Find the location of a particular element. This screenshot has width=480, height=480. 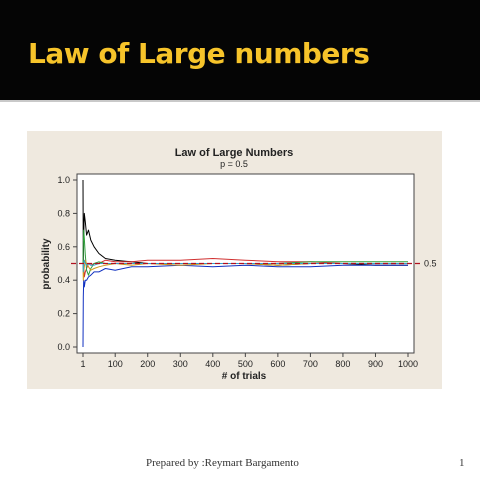

reference-layer: 0.5 is located at coordinates (254, 264).